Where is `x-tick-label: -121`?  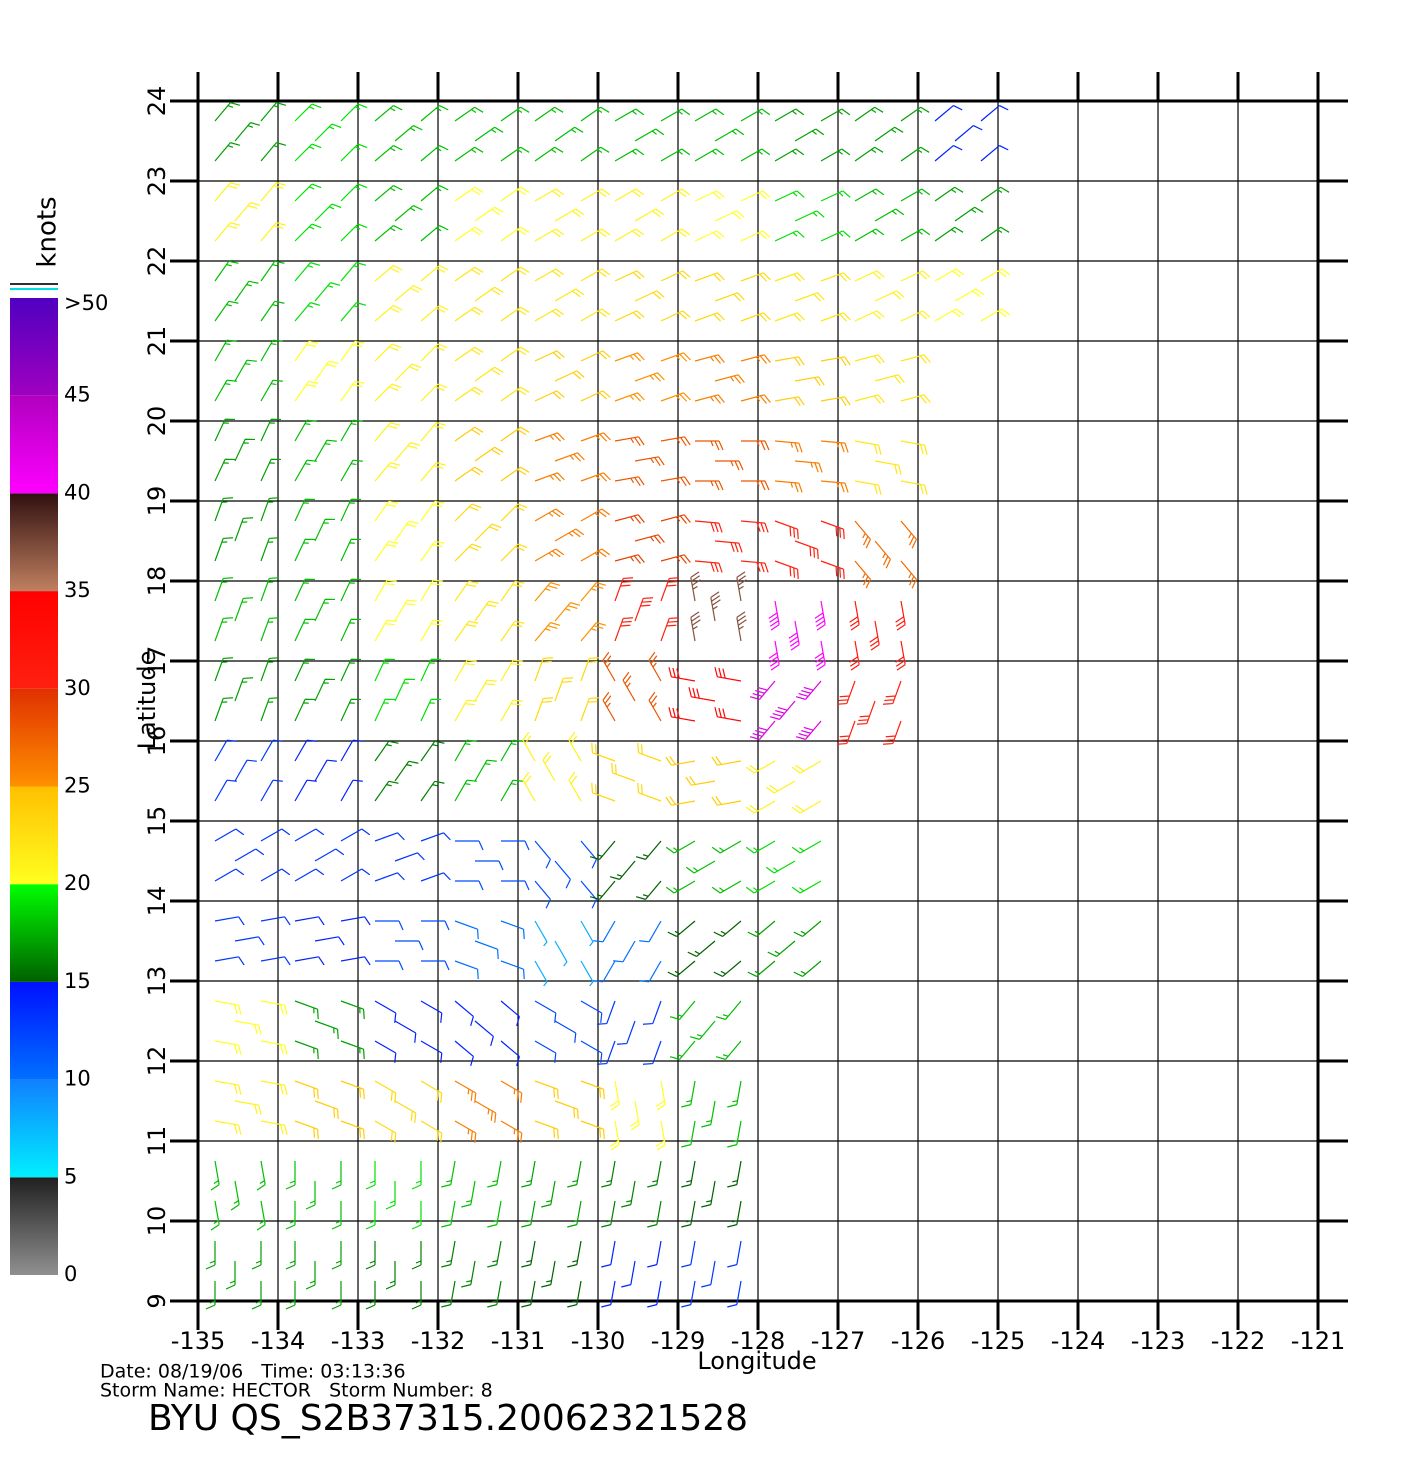 x-tick-label: -121 is located at coordinates (1318, 1341).